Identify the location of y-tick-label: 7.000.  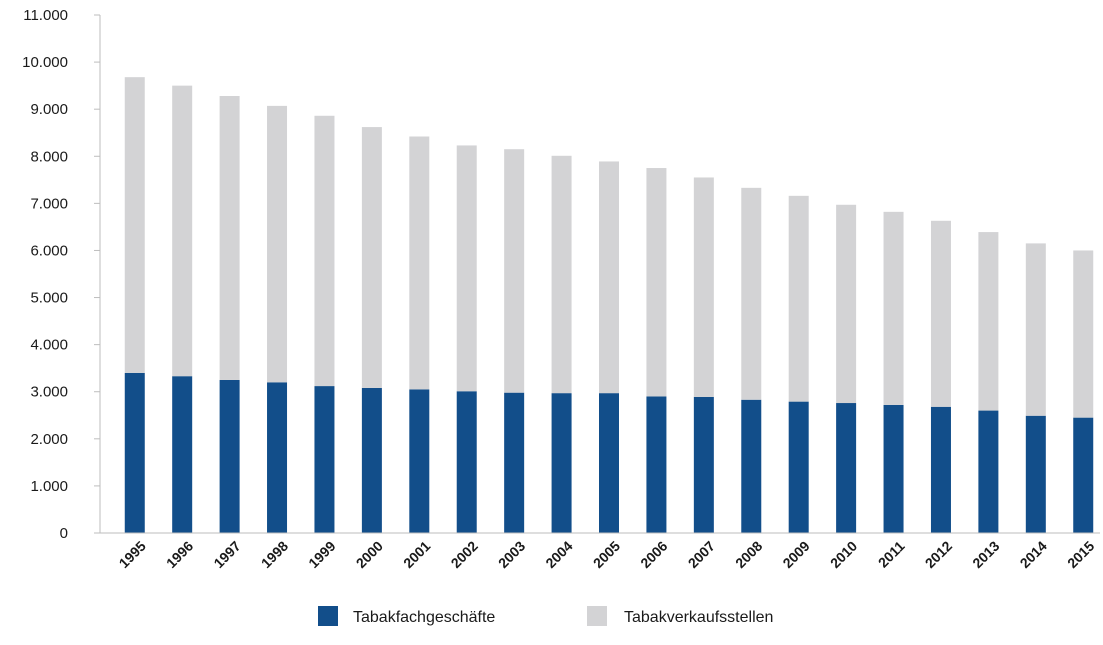
(49, 203).